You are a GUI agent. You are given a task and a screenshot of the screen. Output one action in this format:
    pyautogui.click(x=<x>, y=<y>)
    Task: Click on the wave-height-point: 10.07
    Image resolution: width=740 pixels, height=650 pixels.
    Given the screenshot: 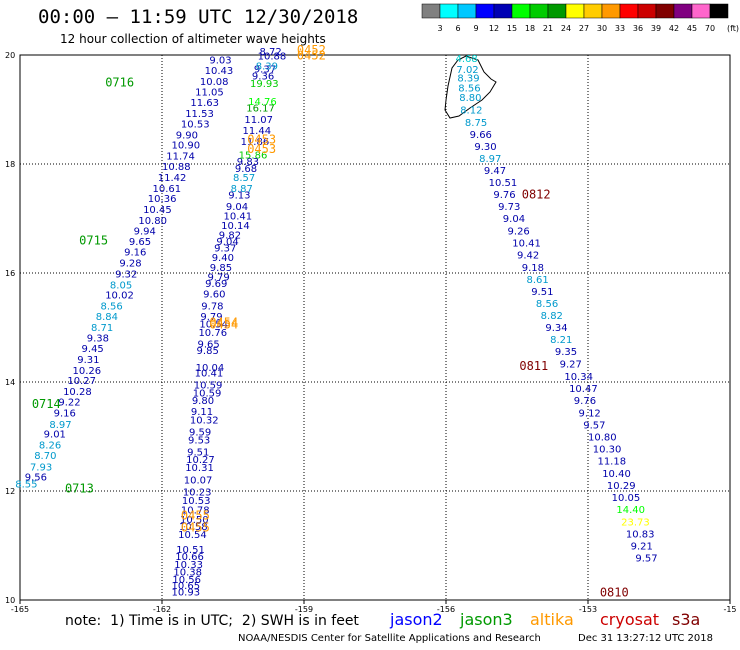 What is the action you would take?
    pyautogui.click(x=198, y=480)
    